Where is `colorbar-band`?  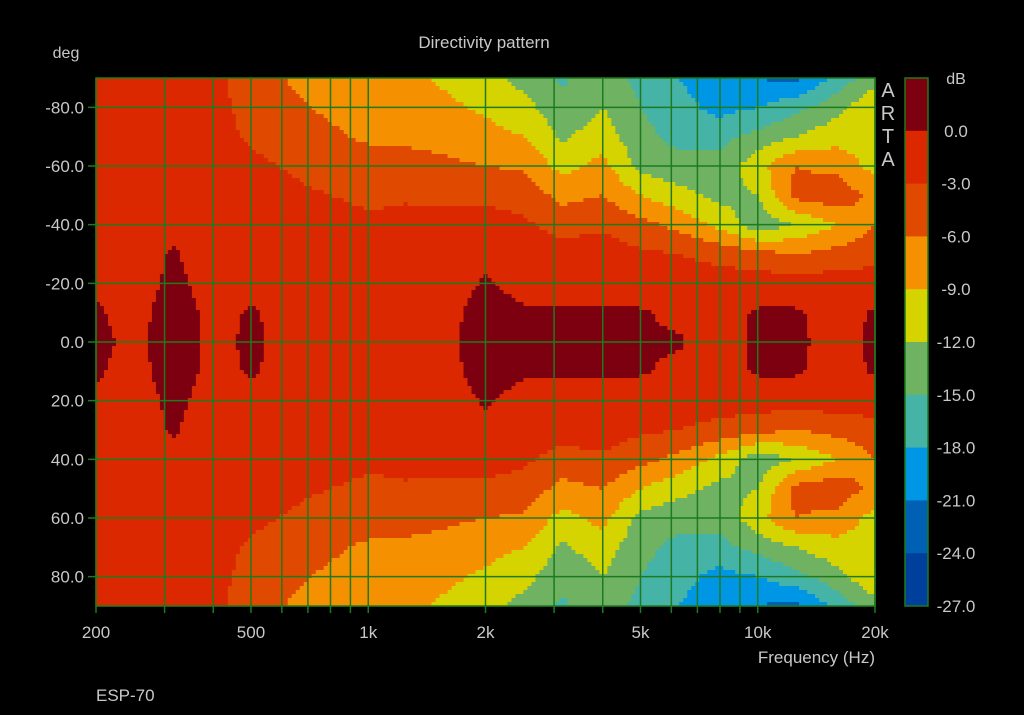
colorbar-band is located at coordinates (916, 527).